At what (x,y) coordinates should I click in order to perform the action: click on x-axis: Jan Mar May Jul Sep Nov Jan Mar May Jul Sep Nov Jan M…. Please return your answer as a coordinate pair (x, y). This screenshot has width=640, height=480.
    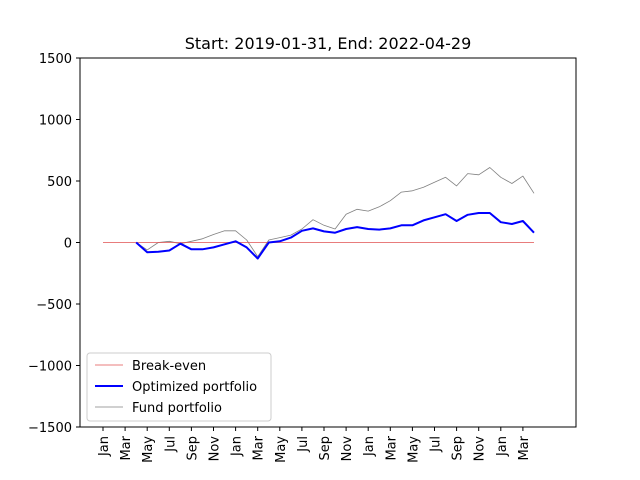
    Looking at the image, I should click on (314, 445).